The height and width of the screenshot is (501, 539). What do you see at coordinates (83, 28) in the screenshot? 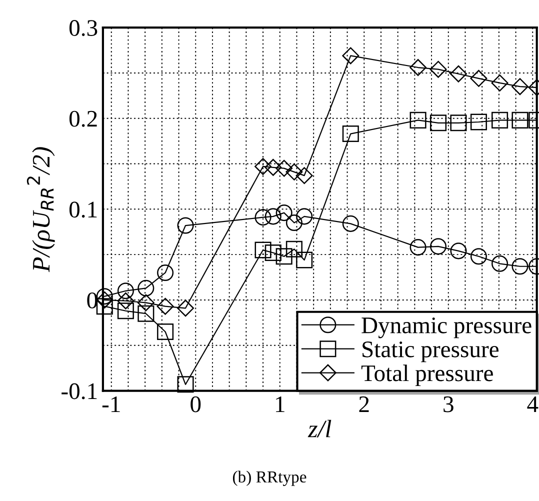
I see `y-tick-label: 0.3` at bounding box center [83, 28].